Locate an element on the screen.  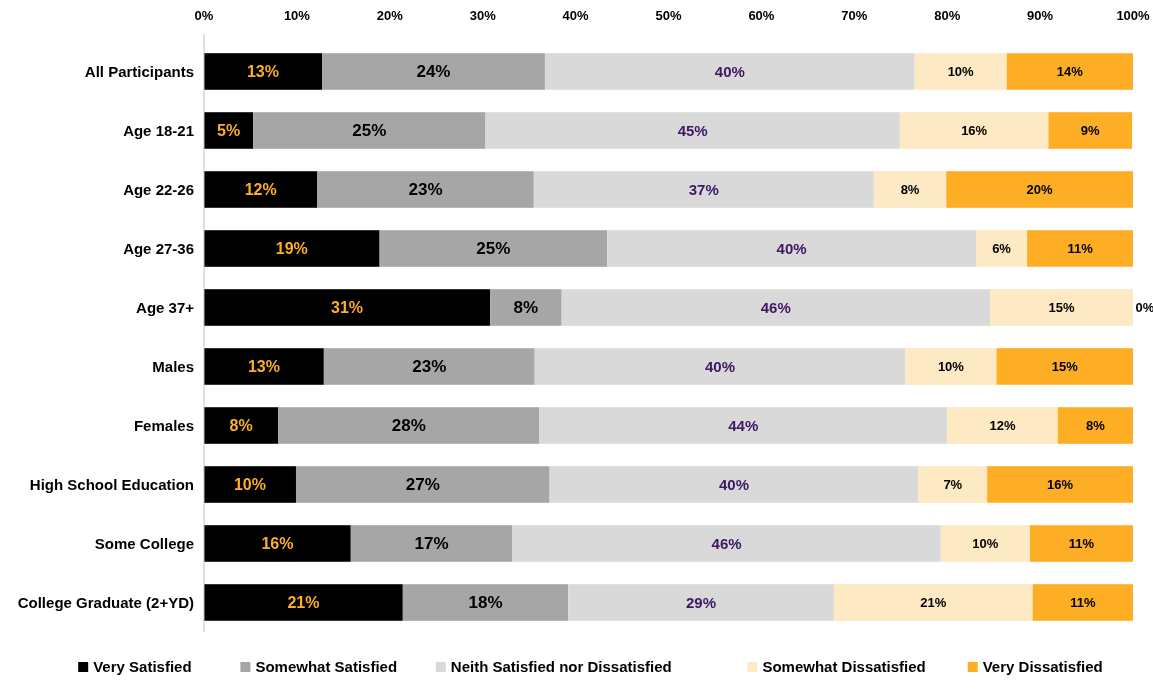
data-label: 29% is located at coordinates (701, 602).